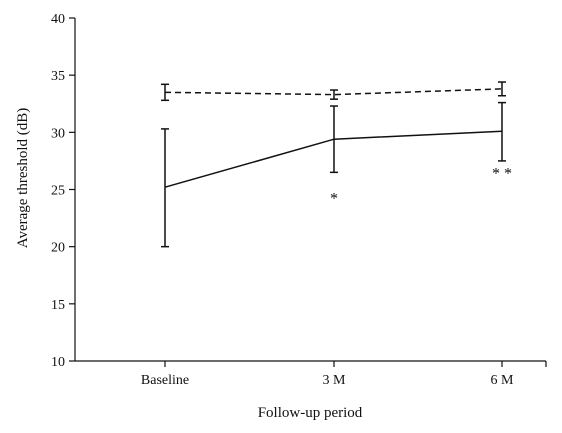 This screenshot has height=433, width=562. Describe the element at coordinates (421, 186) in the screenshot. I see `annotation-layer: * * *` at that location.